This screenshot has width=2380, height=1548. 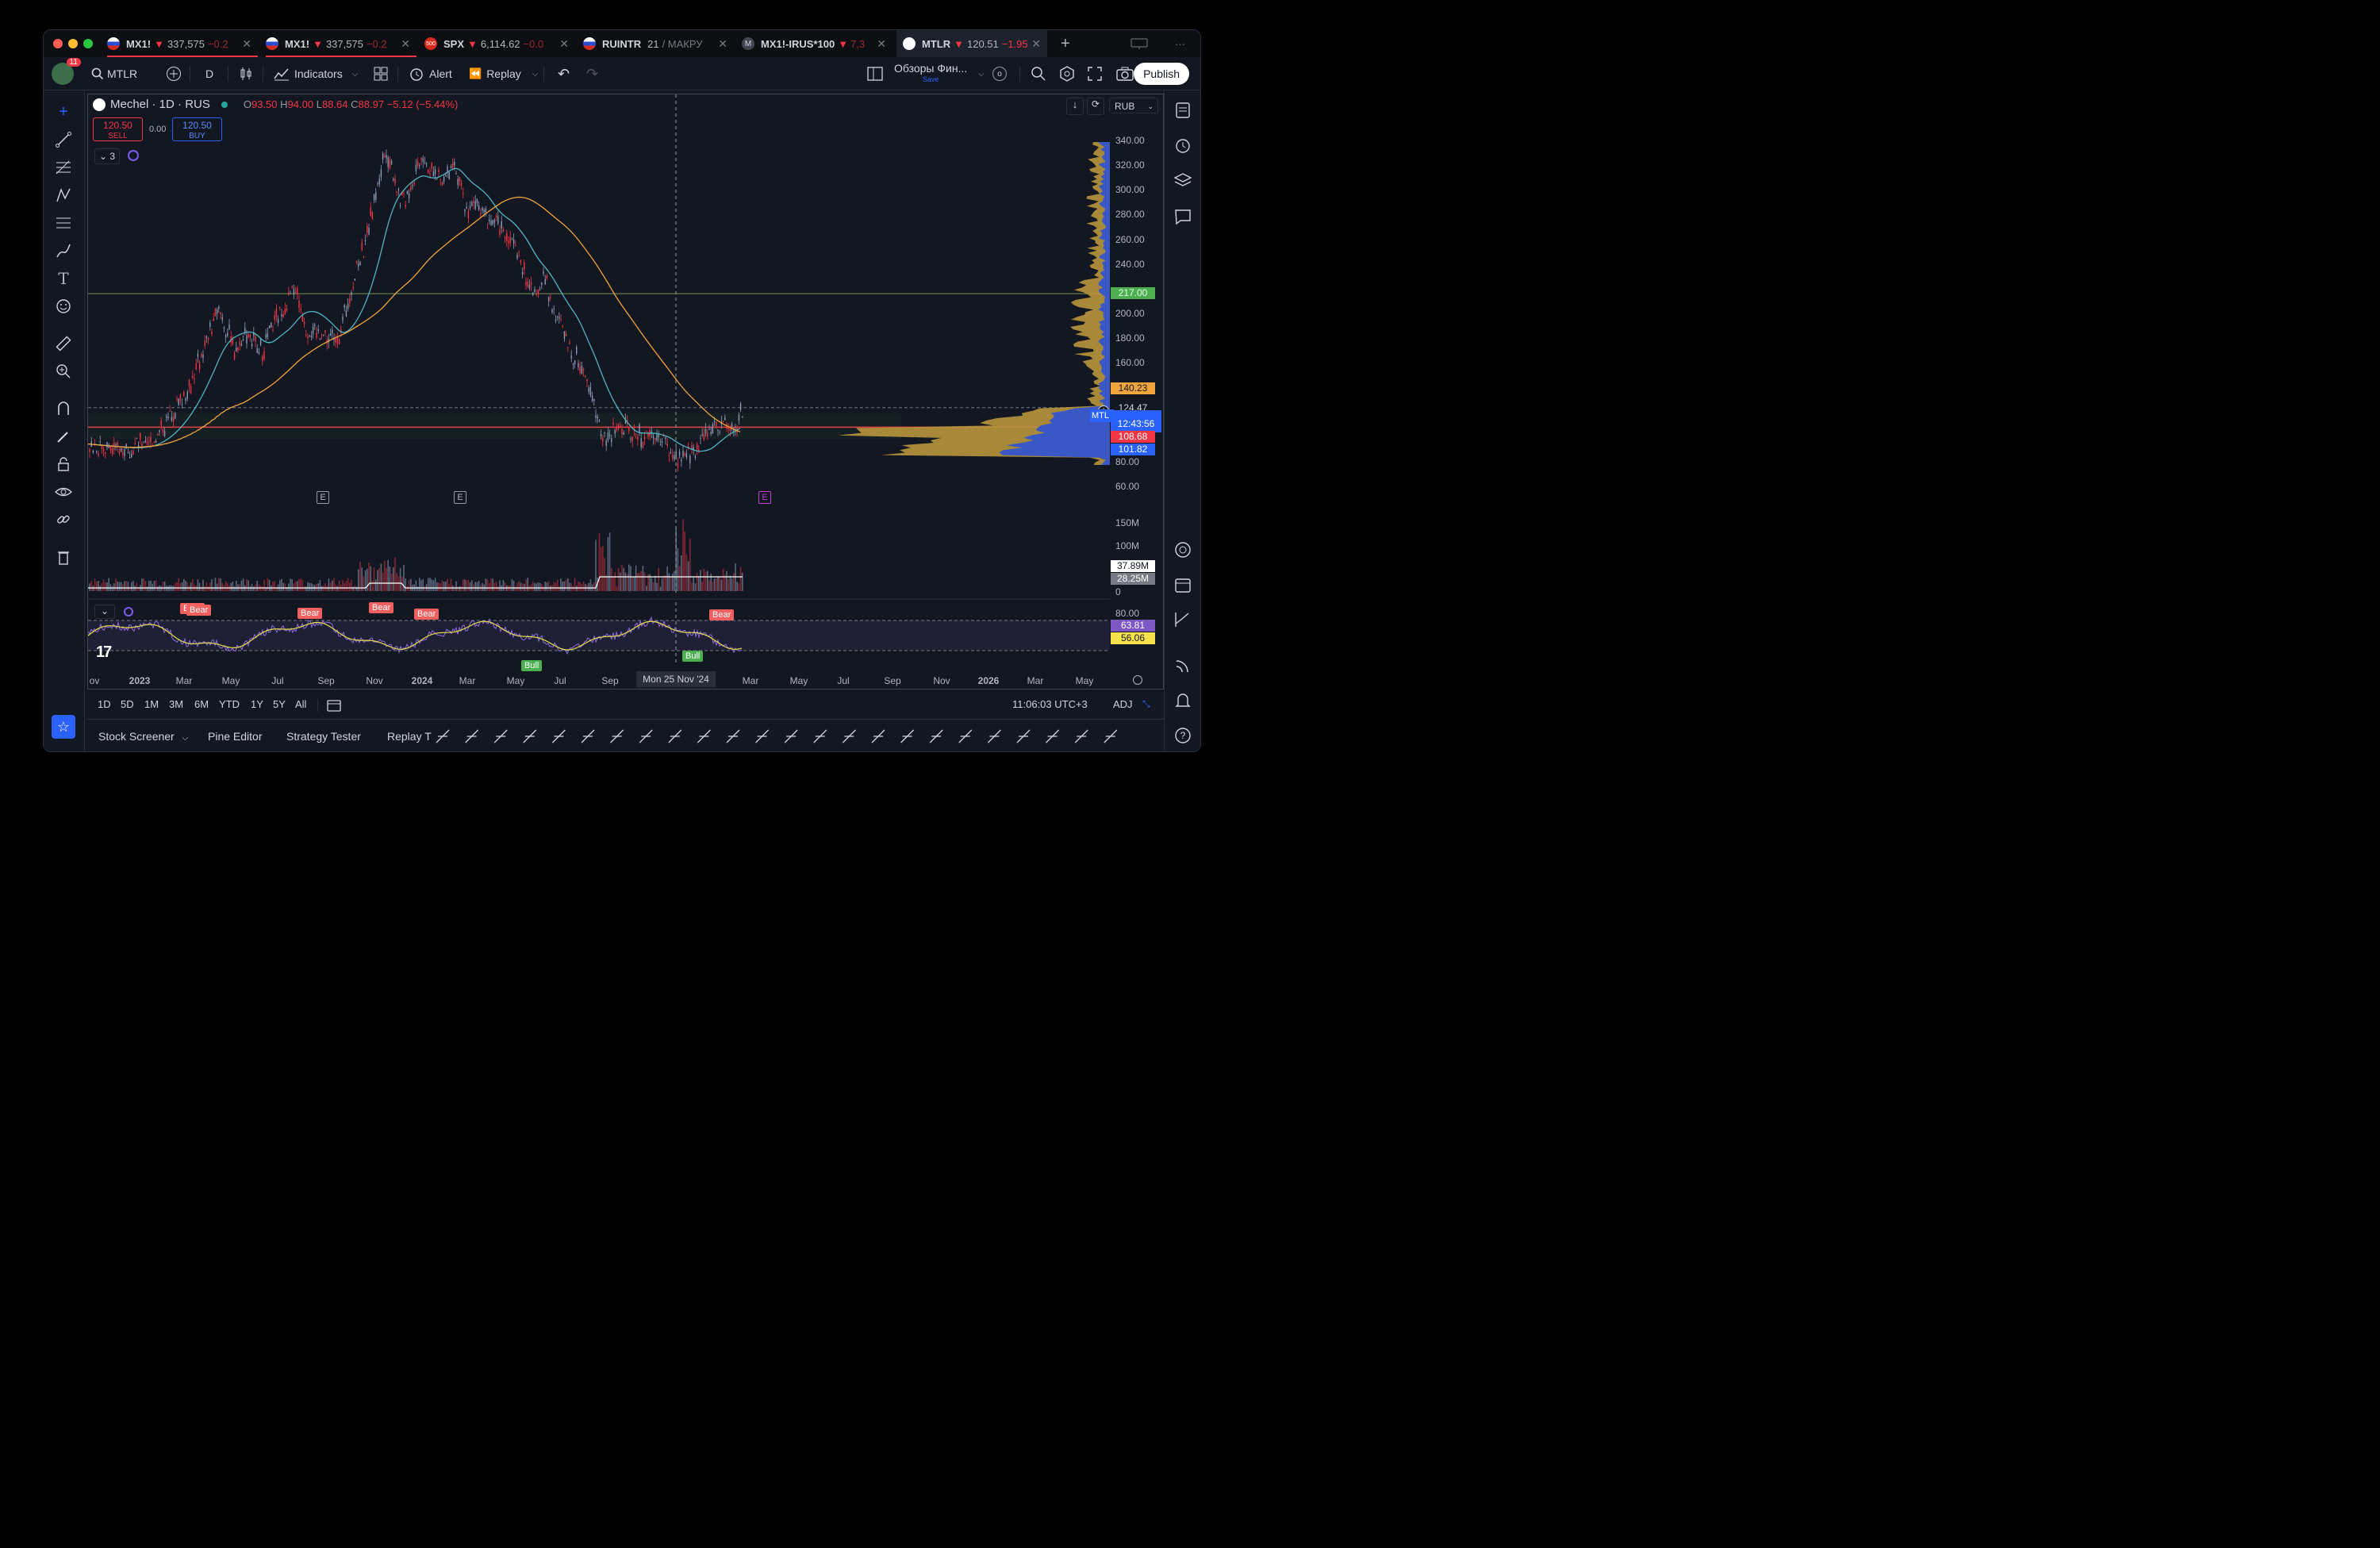 I want to click on fullscreen-icon, so click(x=1095, y=74).